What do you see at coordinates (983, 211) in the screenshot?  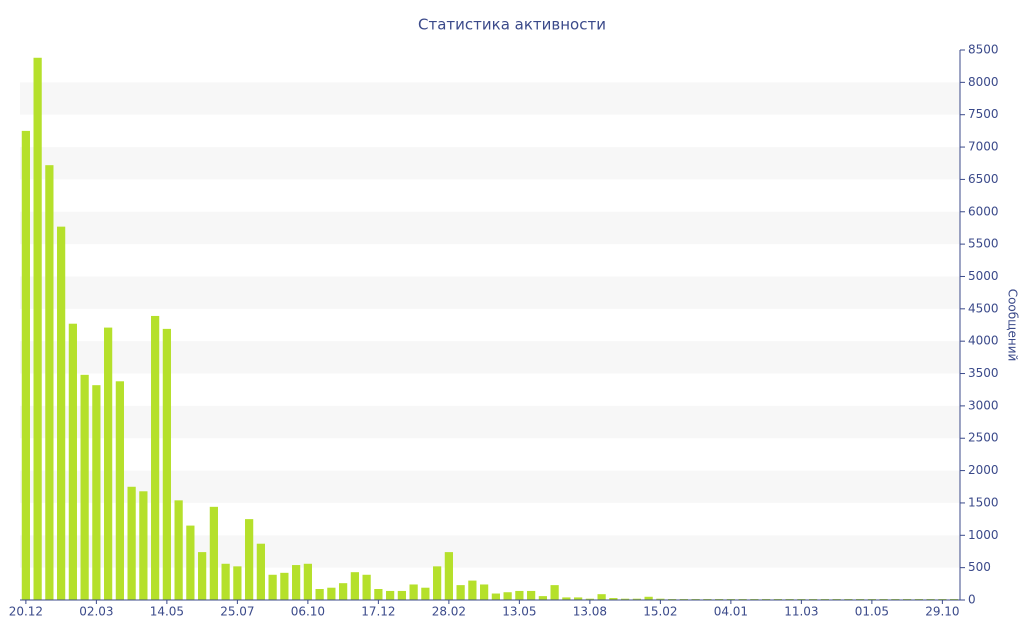 I see `y-tick-label: 6000` at bounding box center [983, 211].